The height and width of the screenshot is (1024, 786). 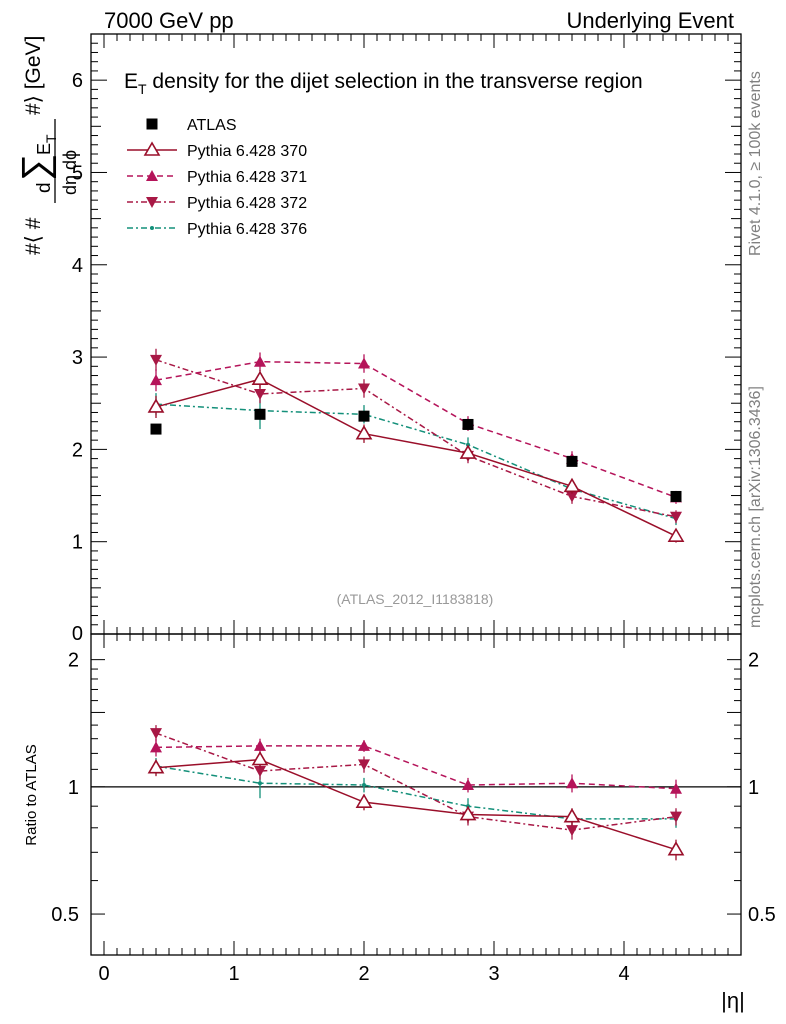 What do you see at coordinates (247, 203) in the screenshot?
I see `legend-pythia-6-428-372-label: Pythia 6.428 372` at bounding box center [247, 203].